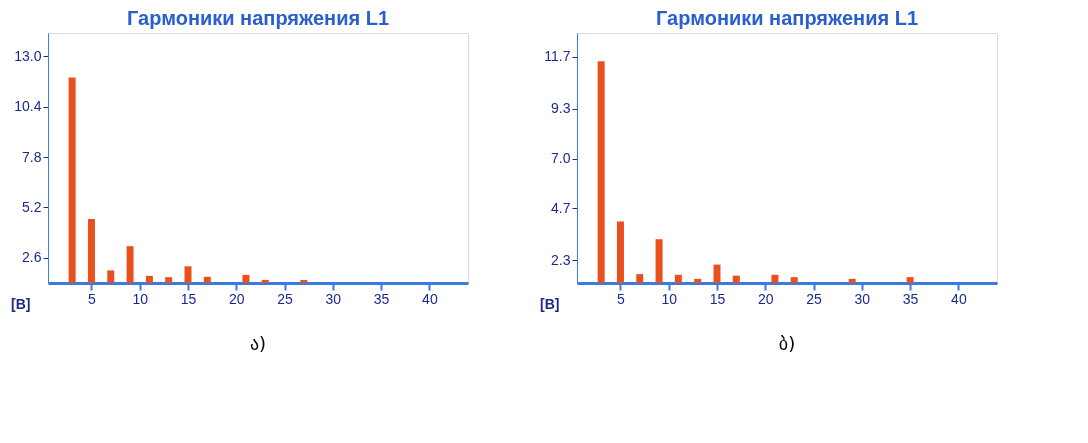 The height and width of the screenshot is (443, 1088). I want to click on y-tick-label: 2.6, so click(32, 257).